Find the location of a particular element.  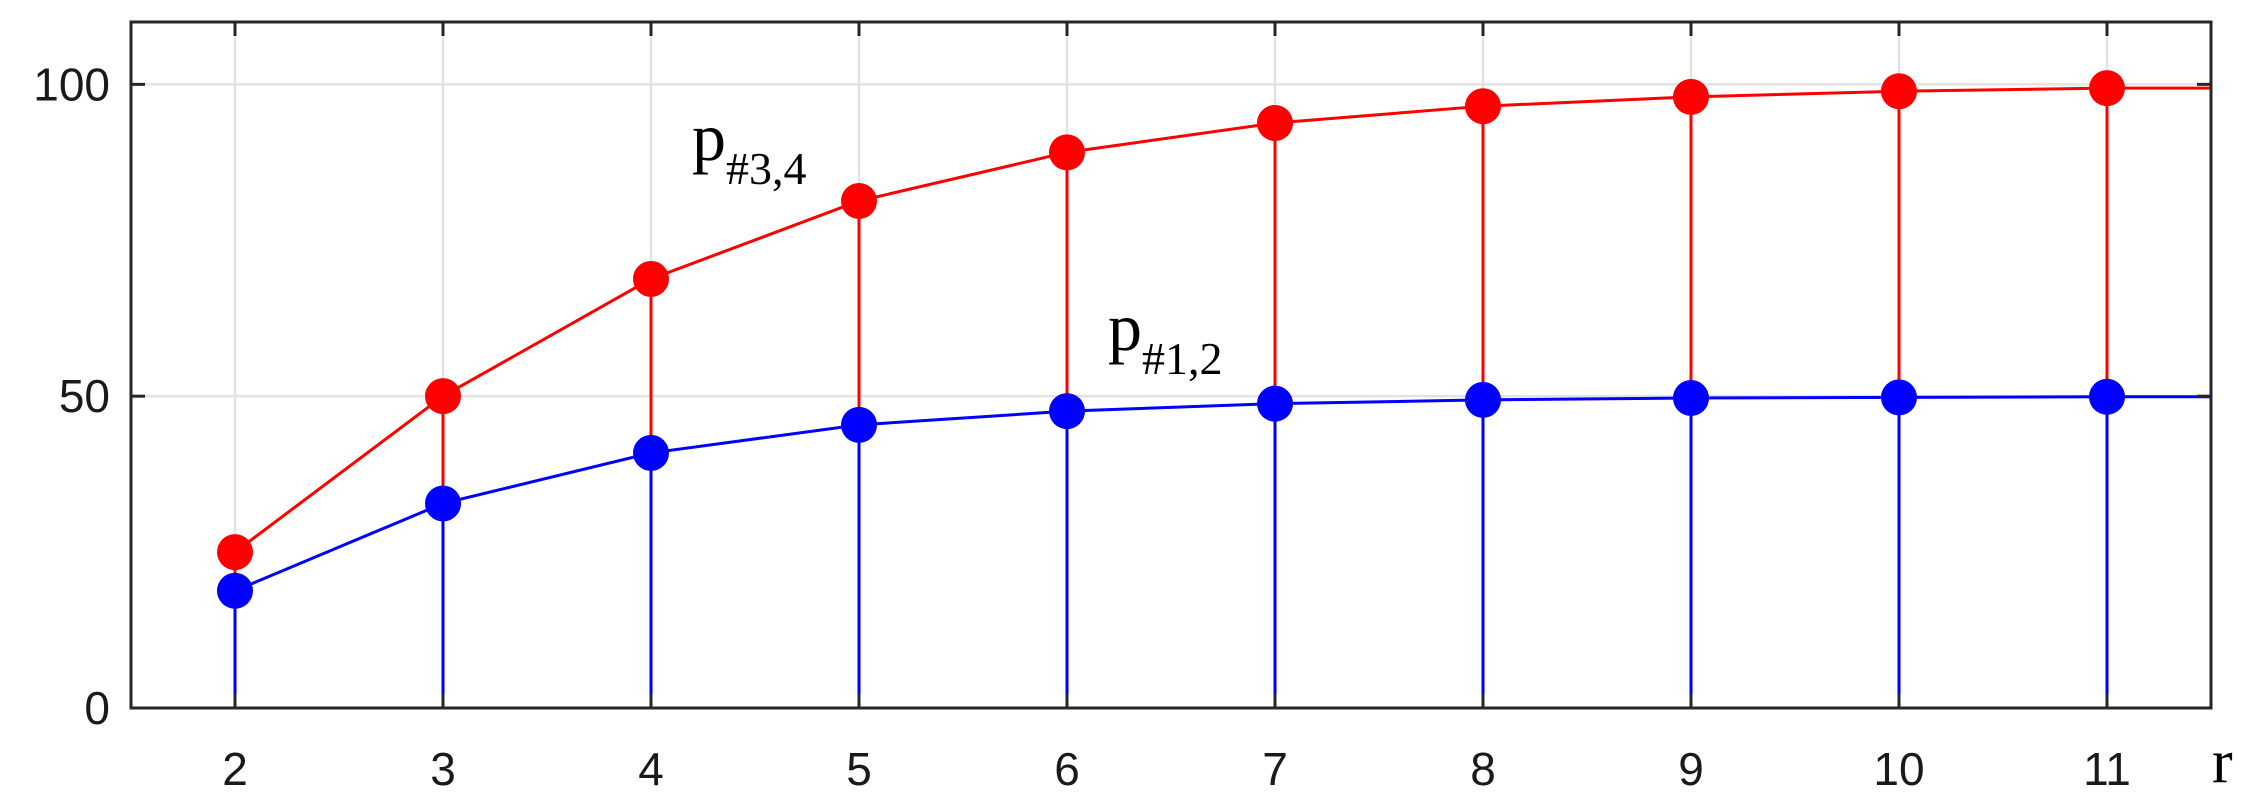

y-tick-label-50: 50 is located at coordinates (84, 396).